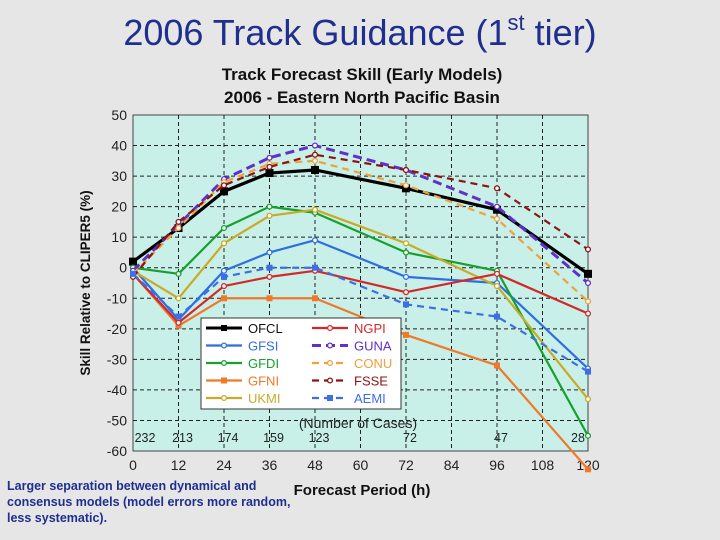 This screenshot has height=540, width=720. Describe the element at coordinates (273, 438) in the screenshot. I see `case-count: 159` at that location.